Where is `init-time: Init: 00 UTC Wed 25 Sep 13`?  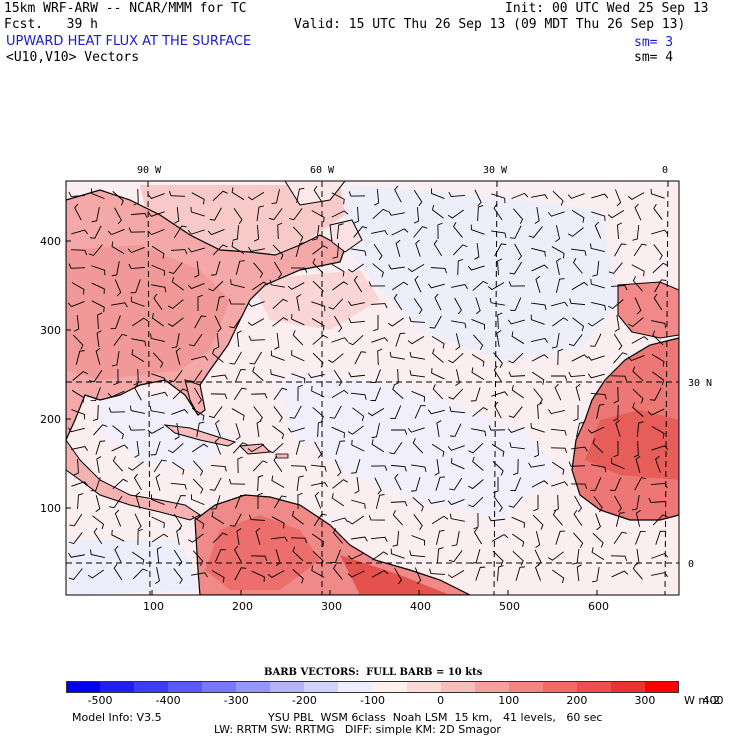
init-time: Init: 00 UTC Wed 25 Sep 13 is located at coordinates (607, 8).